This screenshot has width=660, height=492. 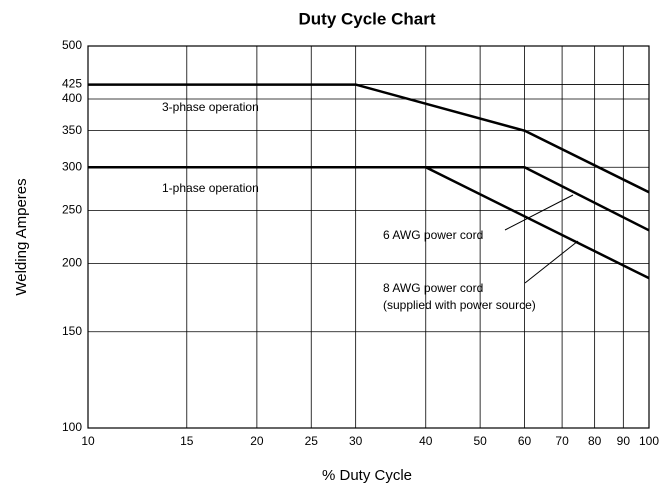 I want to click on x-tick-label: 30, so click(x=356, y=441).